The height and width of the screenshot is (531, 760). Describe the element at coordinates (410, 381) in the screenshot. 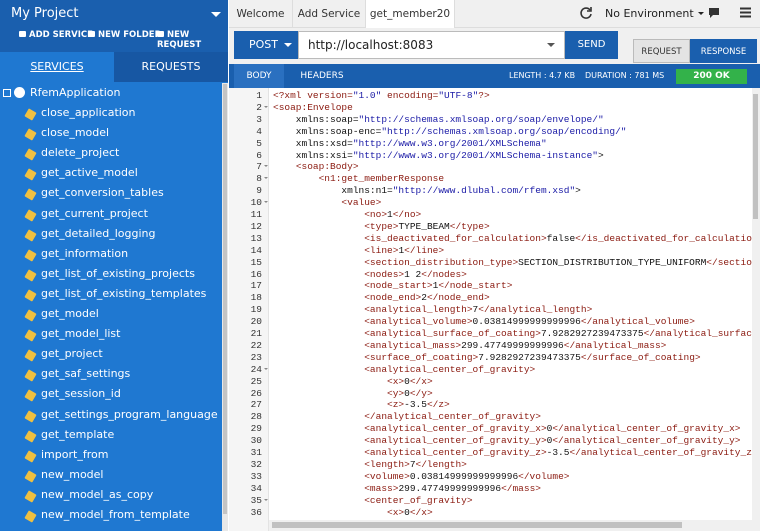

I see `code-line: <x>0</x>` at that location.